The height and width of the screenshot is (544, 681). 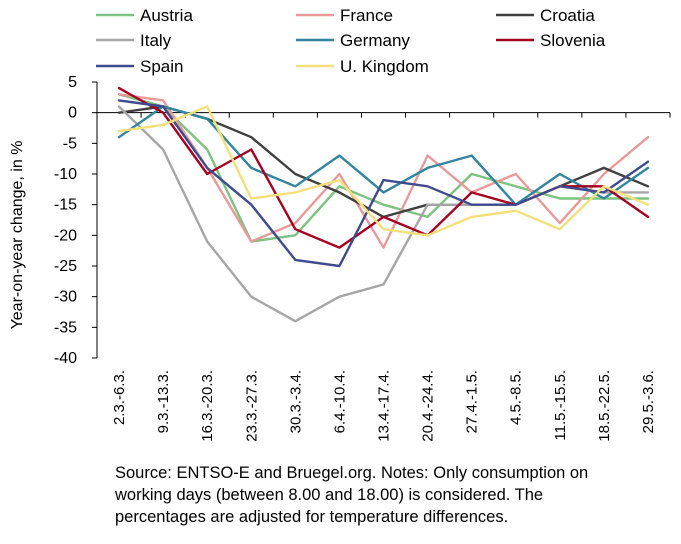 What do you see at coordinates (295, 401) in the screenshot?
I see `x-tick-label: 30.3.-3.4.` at bounding box center [295, 401].